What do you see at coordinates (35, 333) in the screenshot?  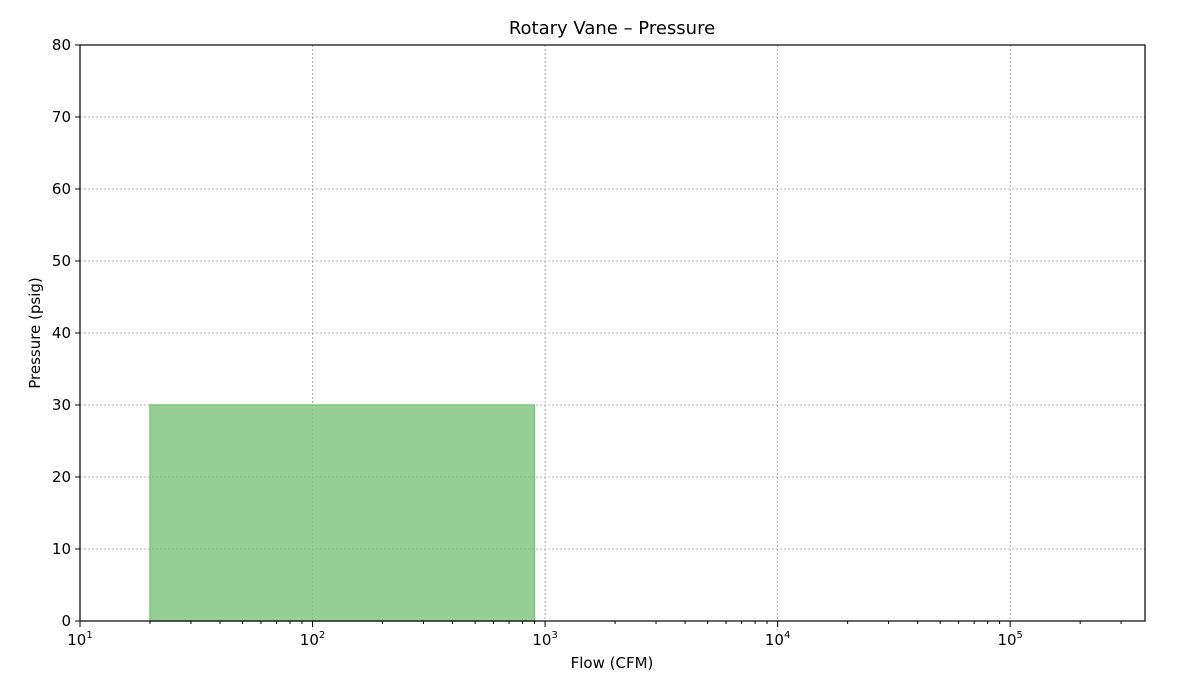 I see `y-axis-label: Pressure (psig)` at bounding box center [35, 333].